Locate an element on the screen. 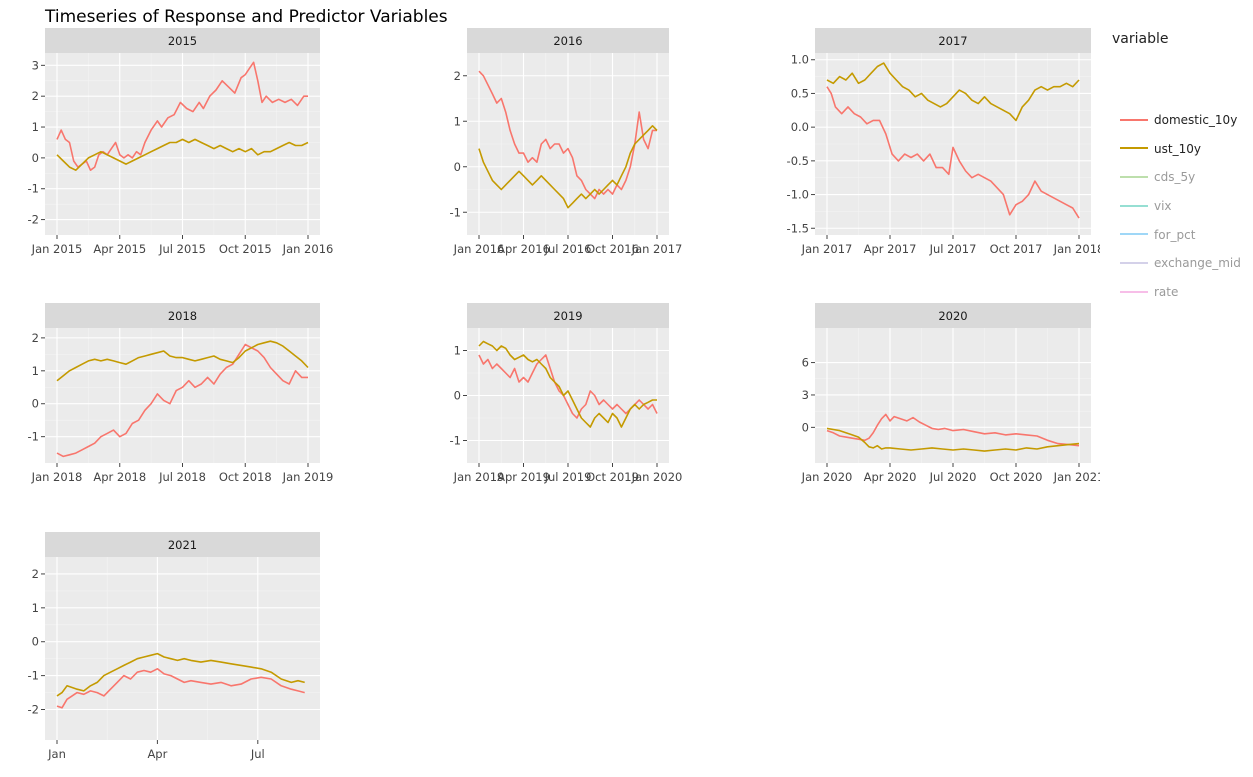 The image size is (1253, 777). facet-strip-label: 2018 is located at coordinates (182, 316).